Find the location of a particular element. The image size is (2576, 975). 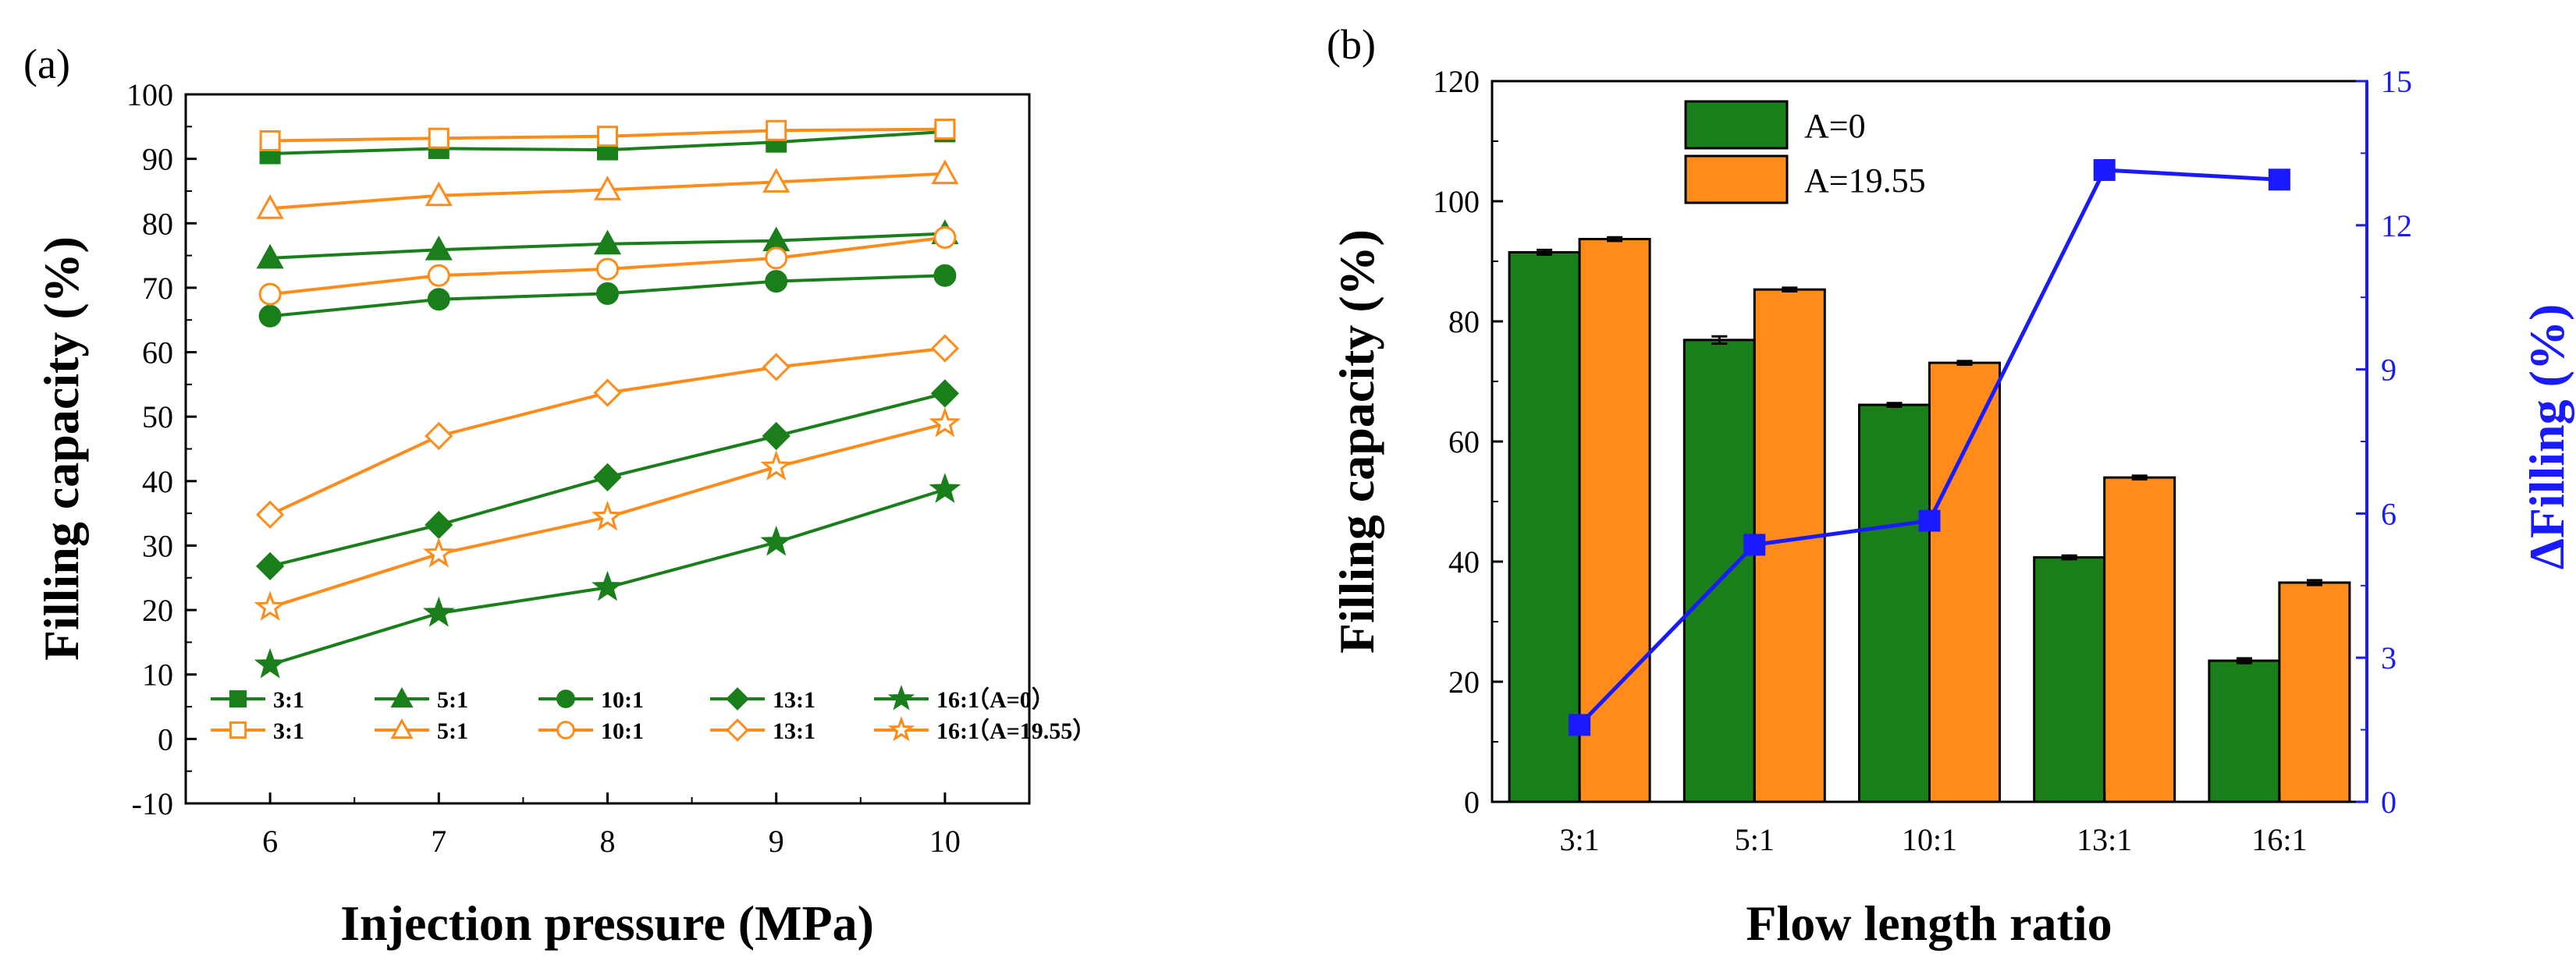

x-axis-title-b: Flow length ratio is located at coordinates (1929, 923).